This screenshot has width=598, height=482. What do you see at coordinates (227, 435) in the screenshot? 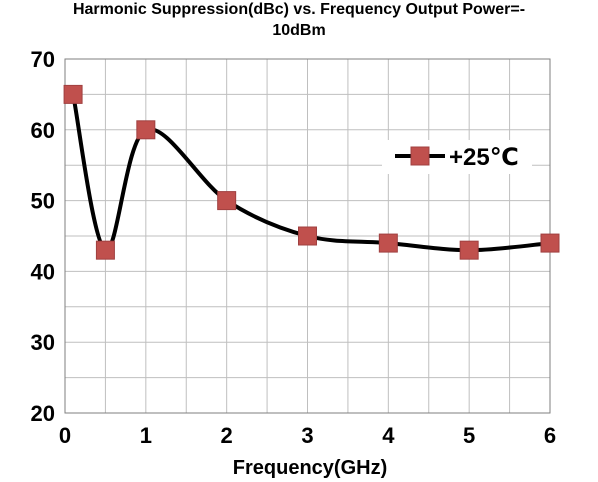
I see `x-tick-label: 2` at bounding box center [227, 435].